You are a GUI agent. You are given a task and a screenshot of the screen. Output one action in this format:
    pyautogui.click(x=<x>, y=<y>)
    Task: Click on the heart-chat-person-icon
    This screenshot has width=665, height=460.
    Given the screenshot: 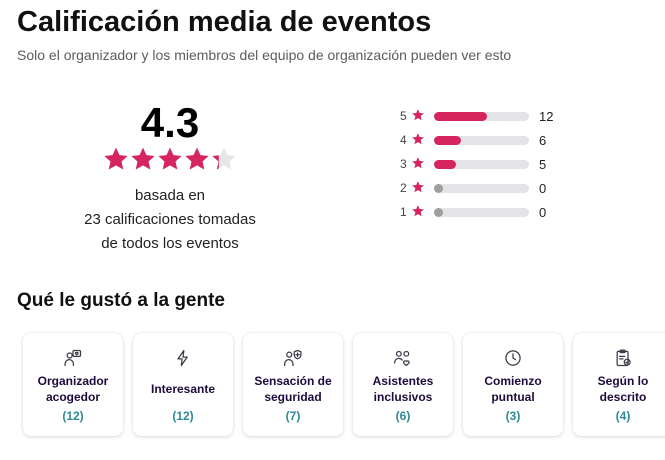 What is the action you would take?
    pyautogui.click(x=73, y=358)
    